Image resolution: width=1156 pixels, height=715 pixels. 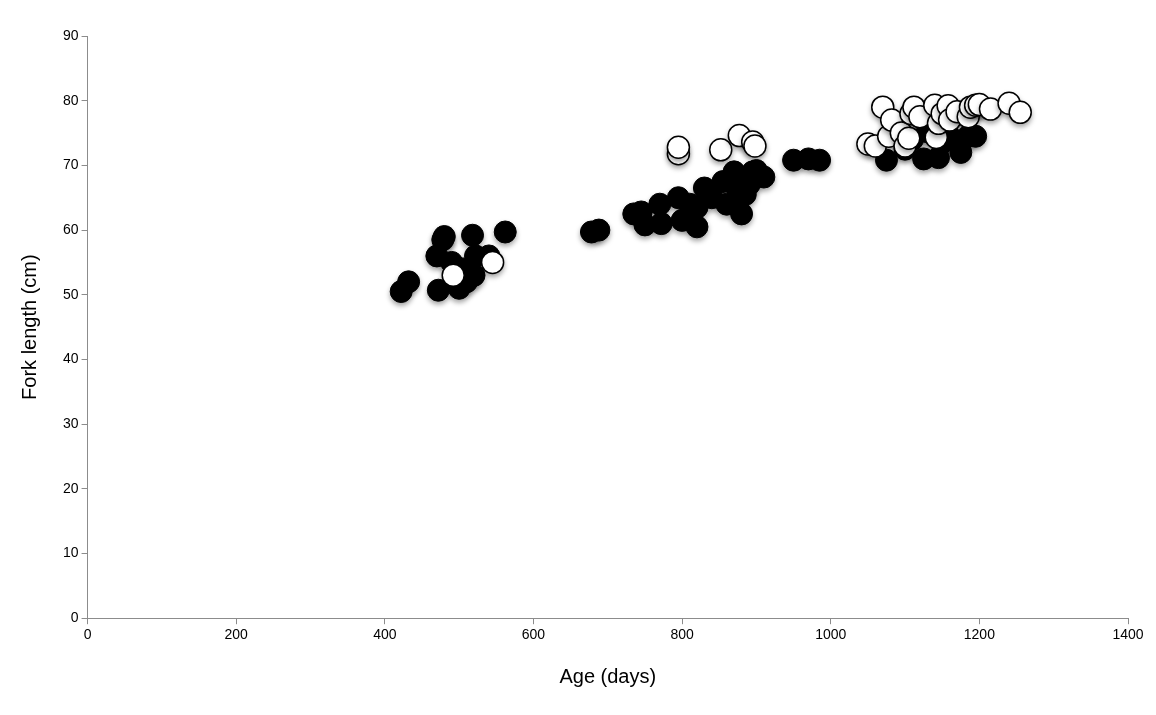 I want to click on y-tick-label: 50, so click(x=70, y=293).